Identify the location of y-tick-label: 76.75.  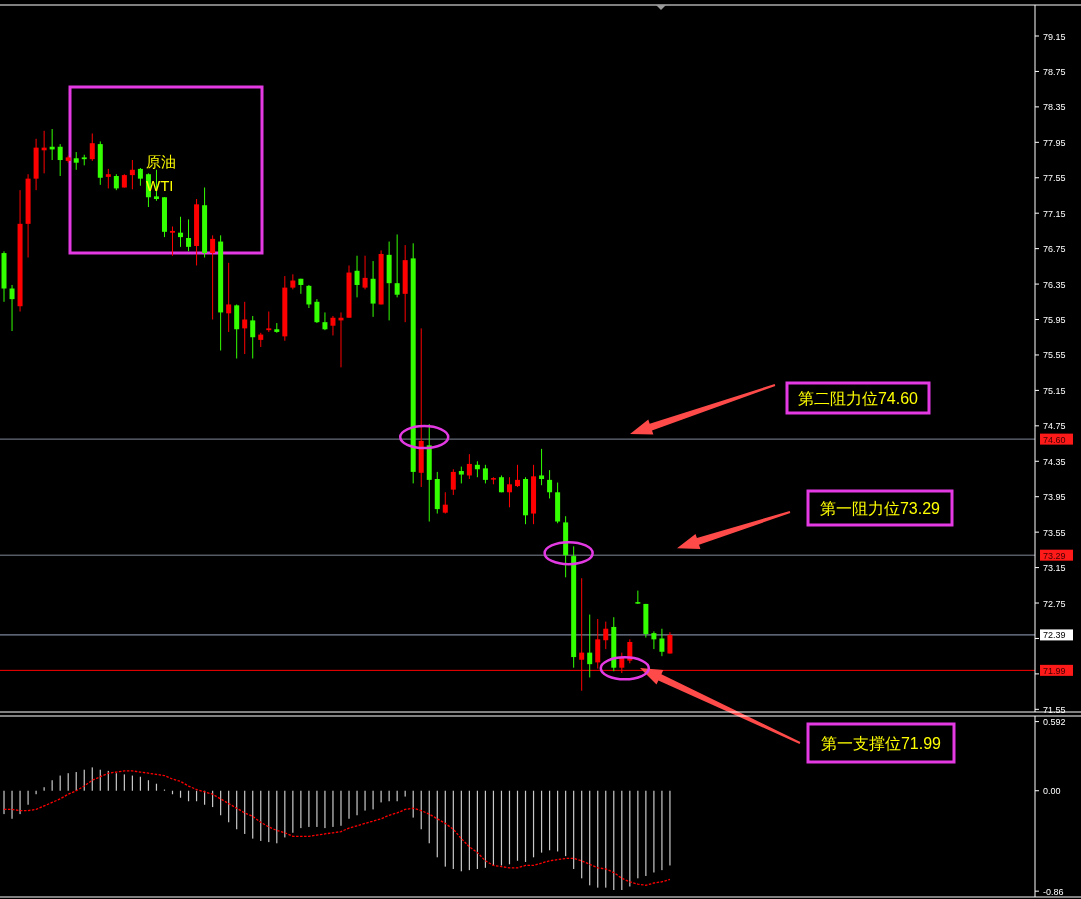
(1054, 249).